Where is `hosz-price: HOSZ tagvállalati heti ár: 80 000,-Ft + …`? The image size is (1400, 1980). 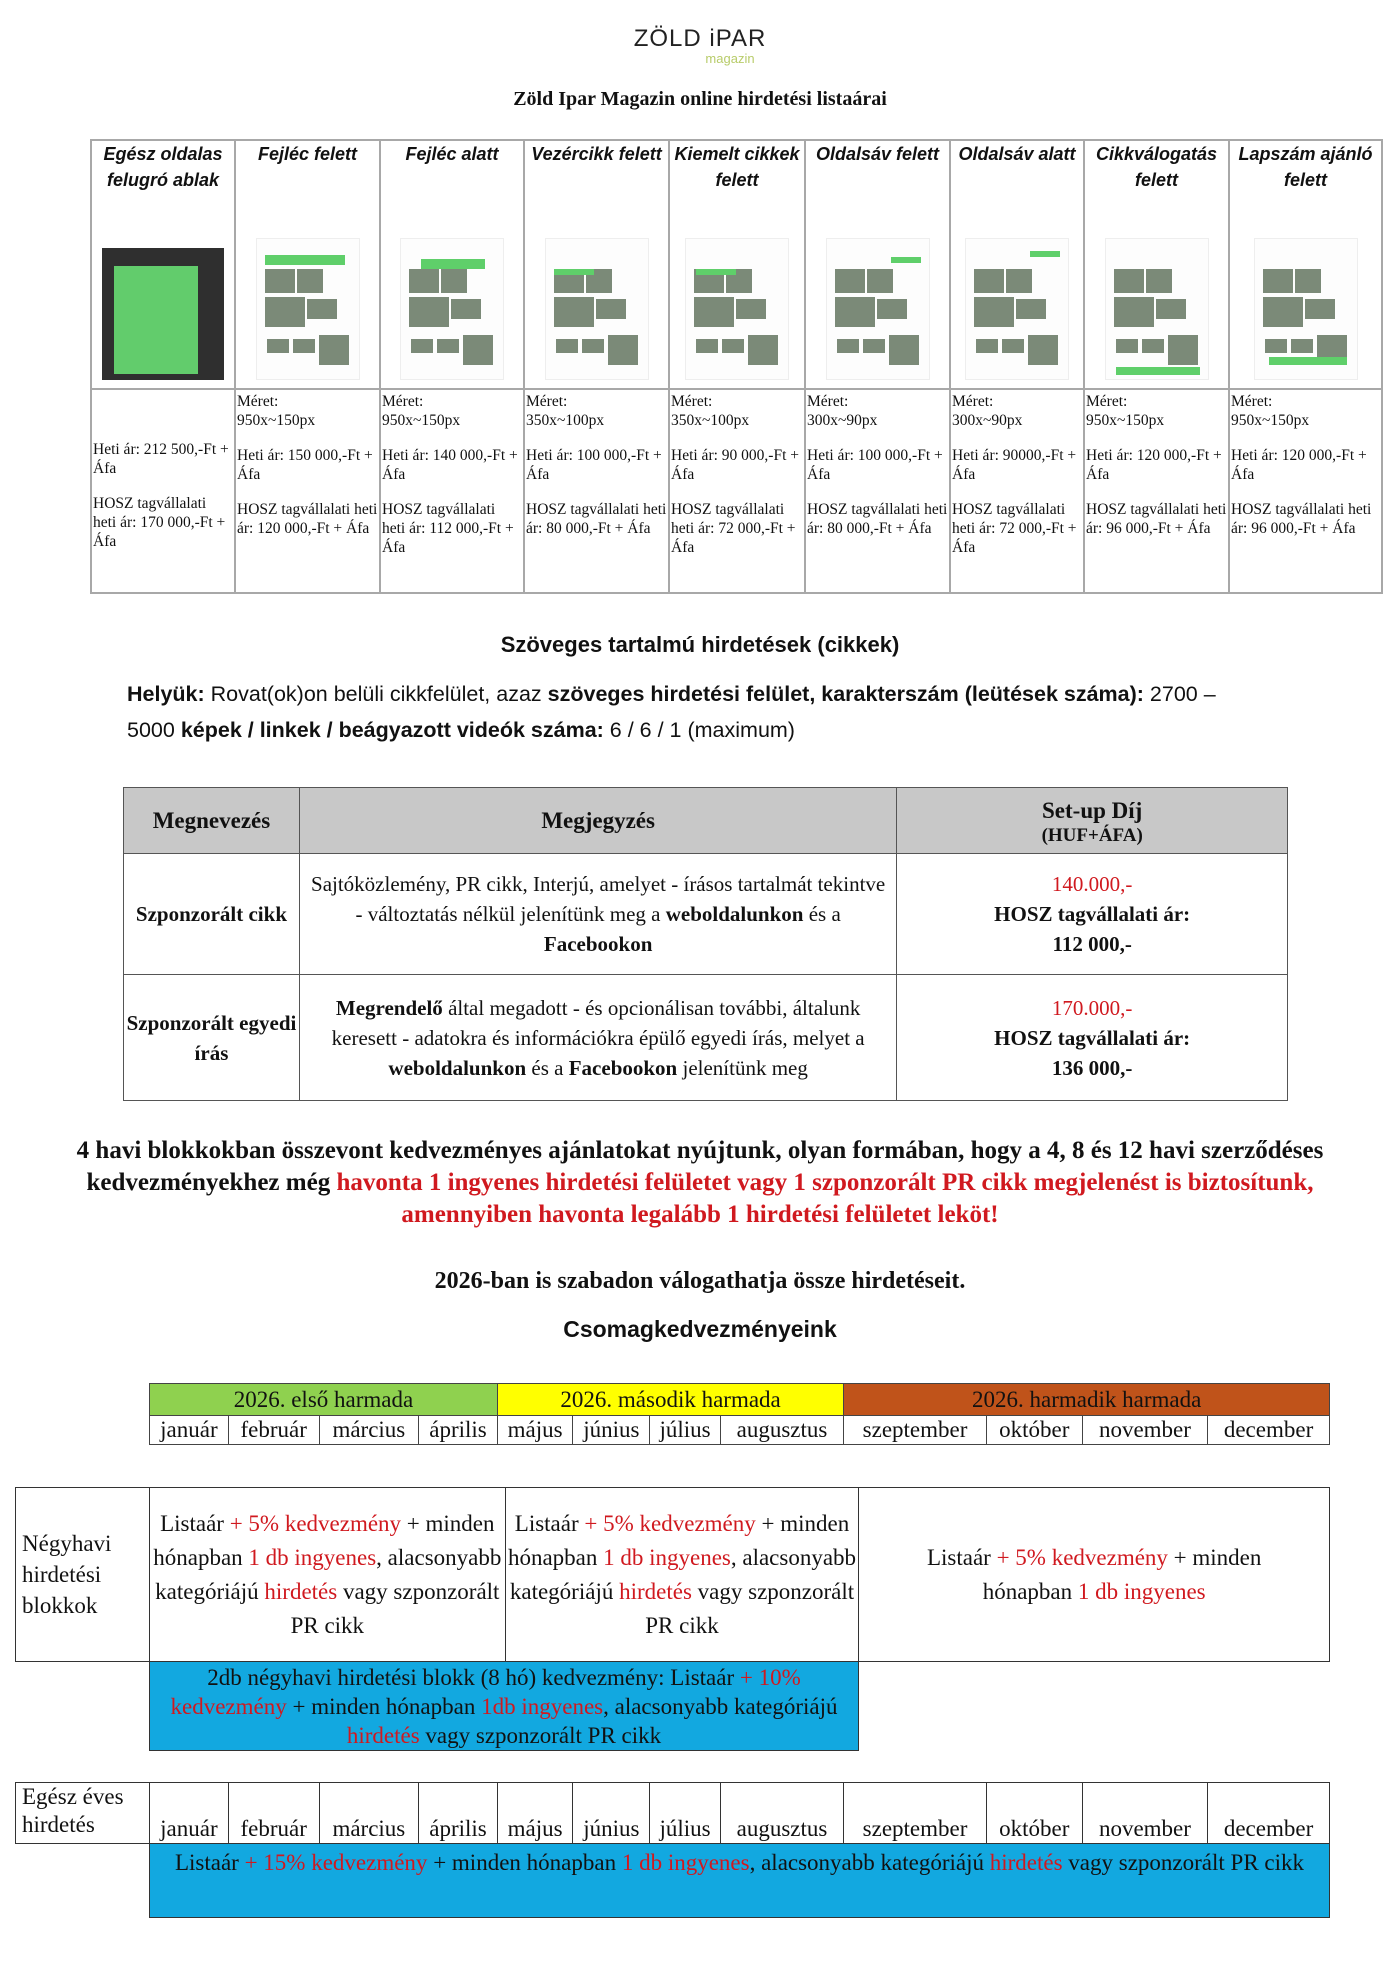 hosz-price: HOSZ tagvállalati heti ár: 80 000,-Ft + … is located at coordinates (596, 519).